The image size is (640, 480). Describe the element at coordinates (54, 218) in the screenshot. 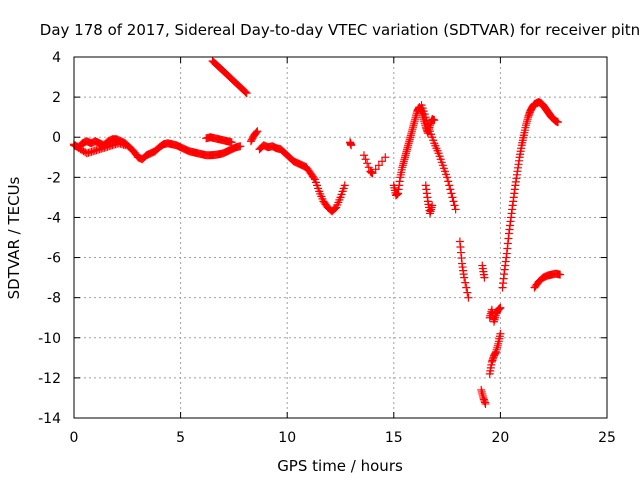

I see `y-tick-label: -4` at that location.